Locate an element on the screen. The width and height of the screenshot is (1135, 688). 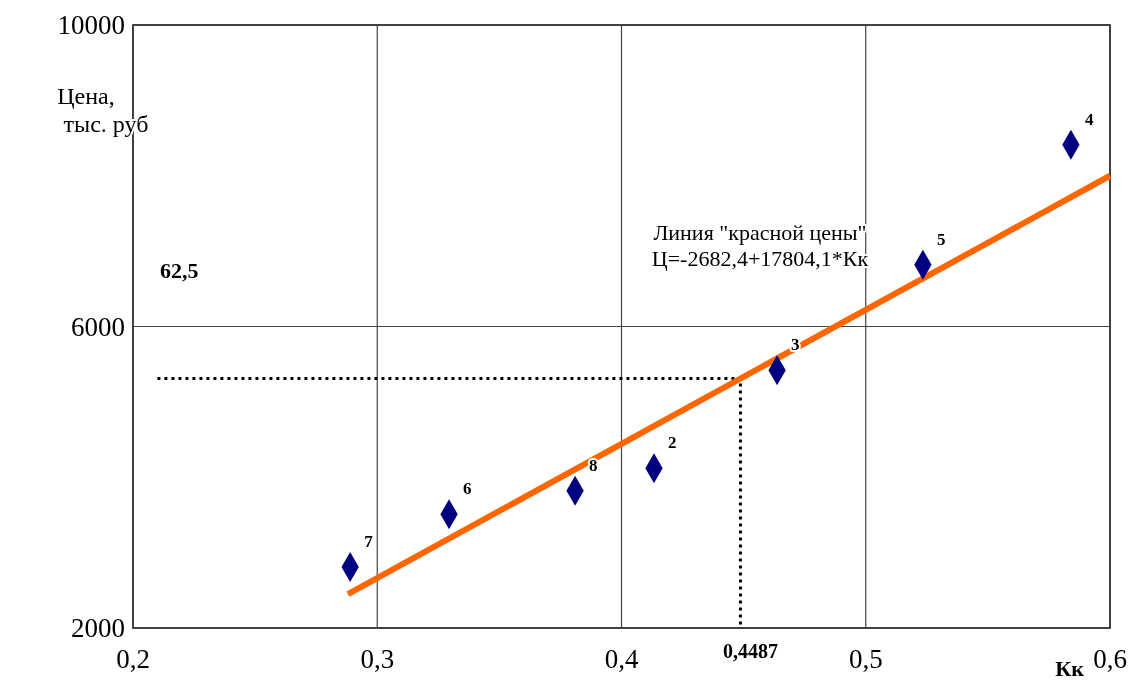
y-tick-label: 6000 is located at coordinates (98, 326).